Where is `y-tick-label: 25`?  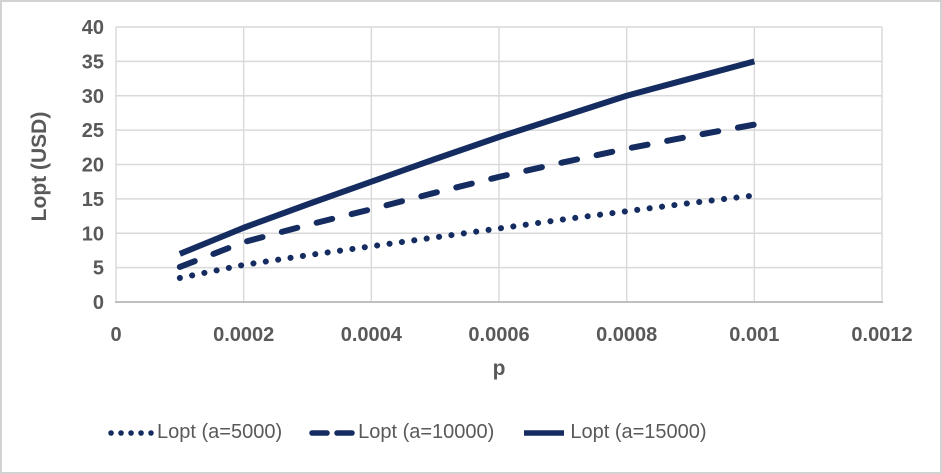 y-tick-label: 25 is located at coordinates (93, 131).